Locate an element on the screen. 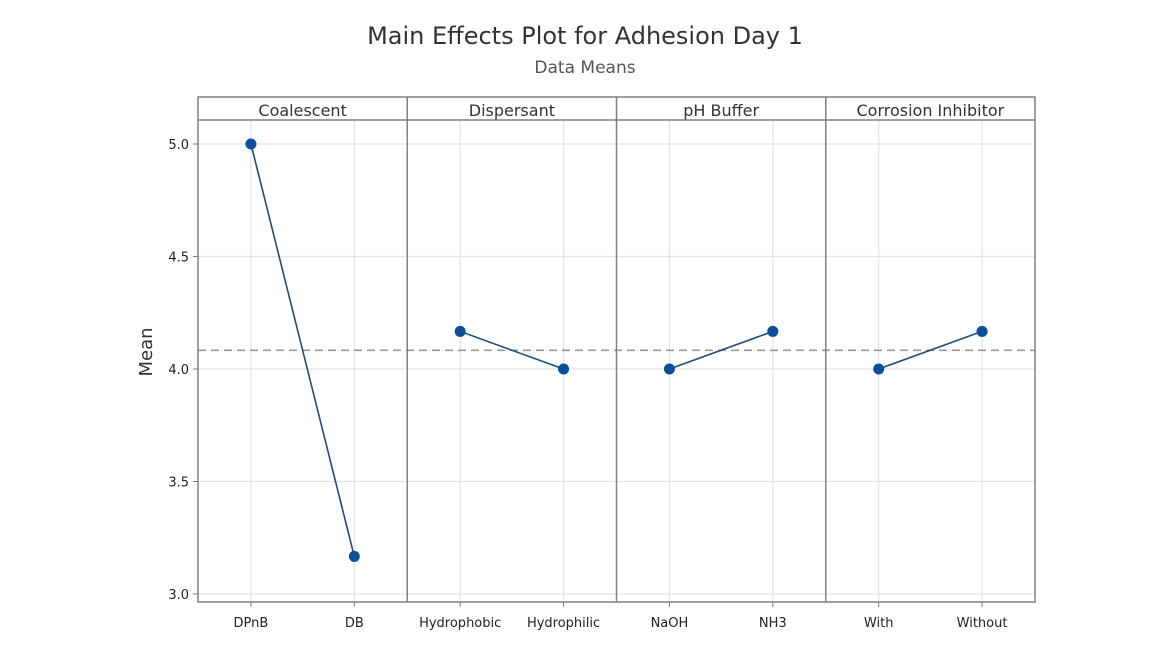 Image resolution: width=1170 pixels, height=658 pixels. effect-line-dispersant is located at coordinates (511, 350).